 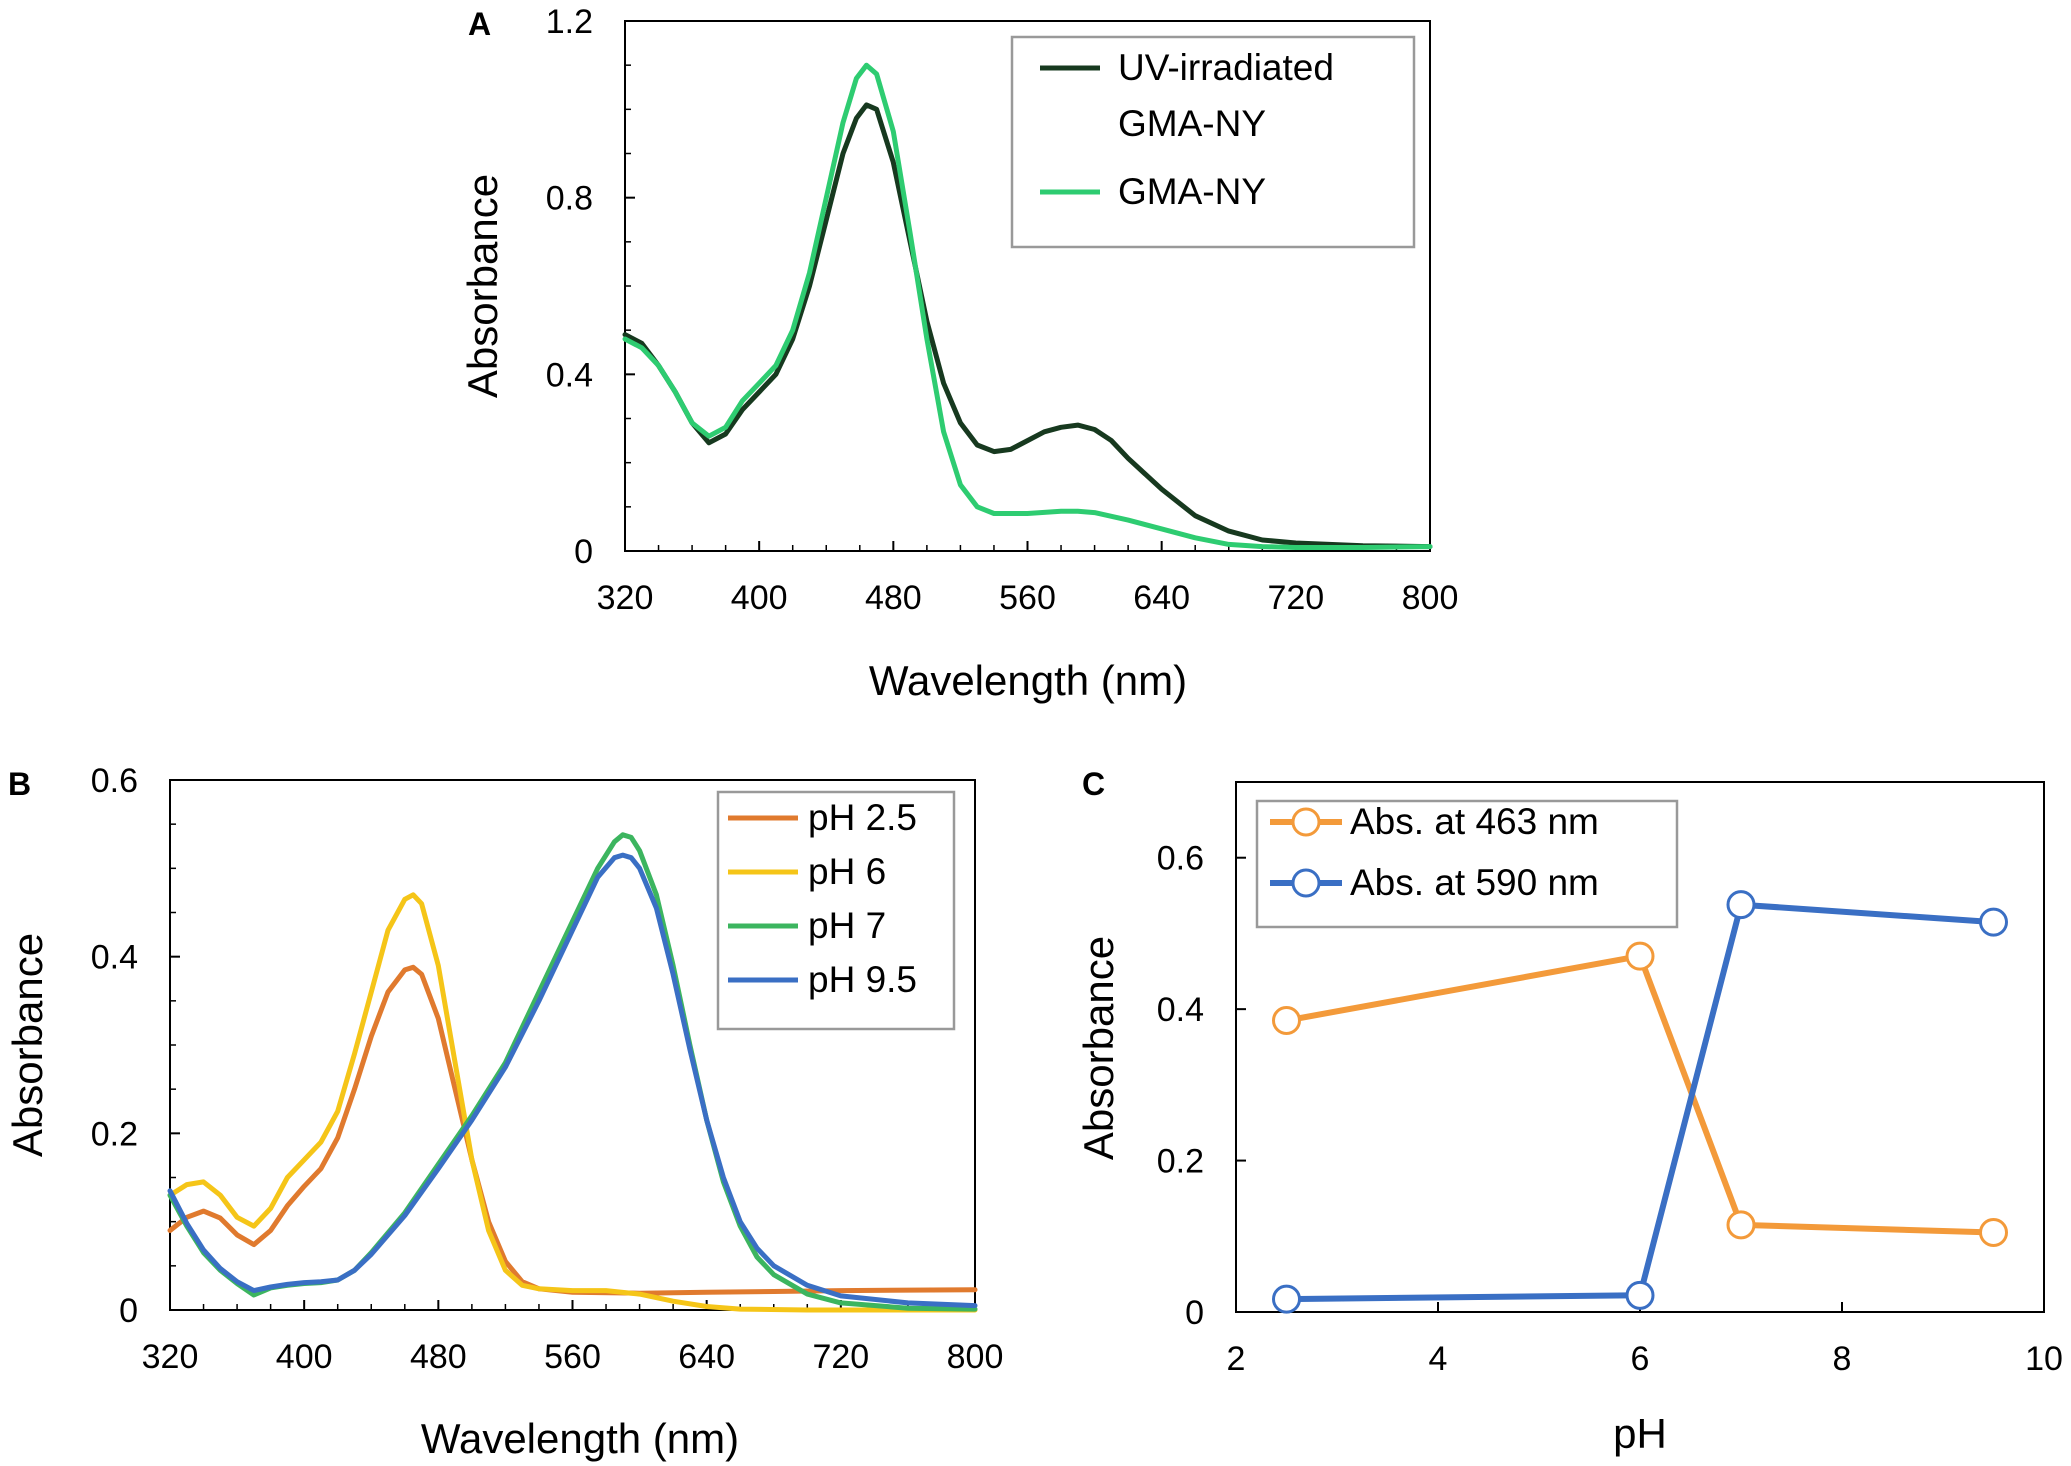 What do you see at coordinates (569, 199) in the screenshot?
I see `y-tick-label: 0.8` at bounding box center [569, 199].